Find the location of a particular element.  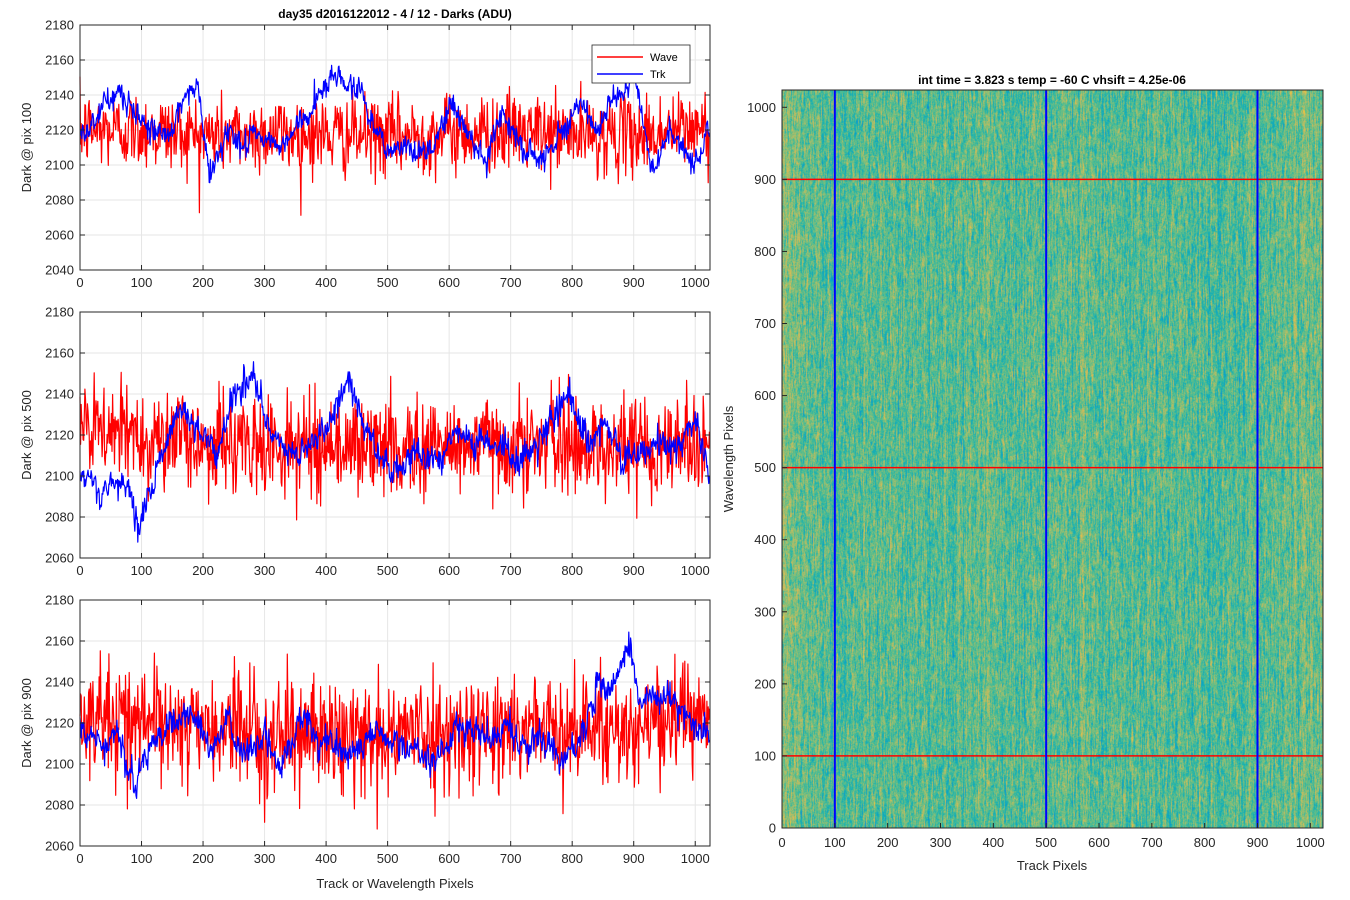

panel1-xtick-label: 0 is located at coordinates (79, 282).